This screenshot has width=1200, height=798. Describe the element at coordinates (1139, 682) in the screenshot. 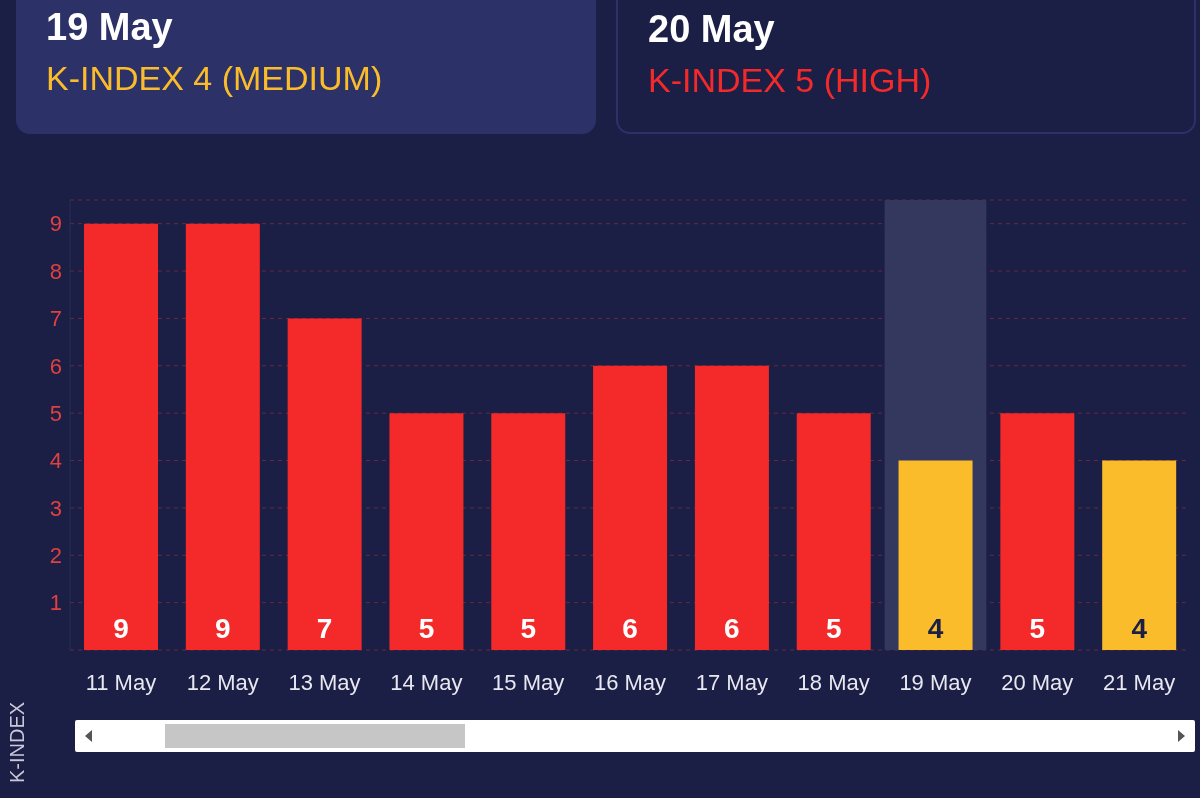

I see `x-tick-label: 21 May` at that location.